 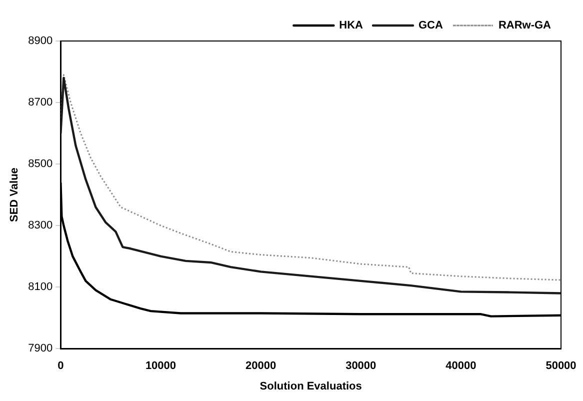 I want to click on x-tick-label: 10000, so click(x=160, y=366).